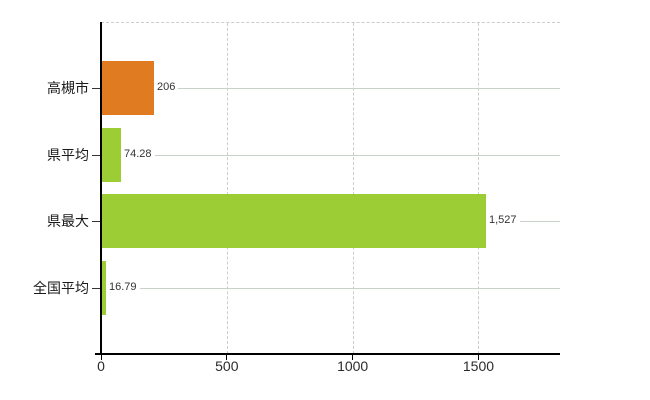  Describe the element at coordinates (128, 88) in the screenshot. I see `bar-高槻市` at that location.